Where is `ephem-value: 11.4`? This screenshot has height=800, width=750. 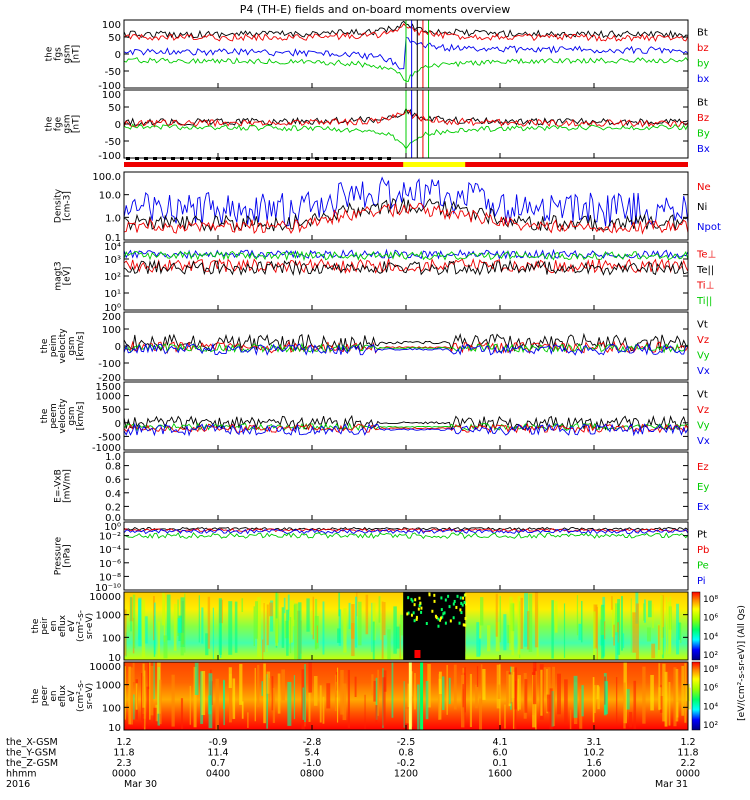
ephem-value: 11.4 is located at coordinates (217, 753).